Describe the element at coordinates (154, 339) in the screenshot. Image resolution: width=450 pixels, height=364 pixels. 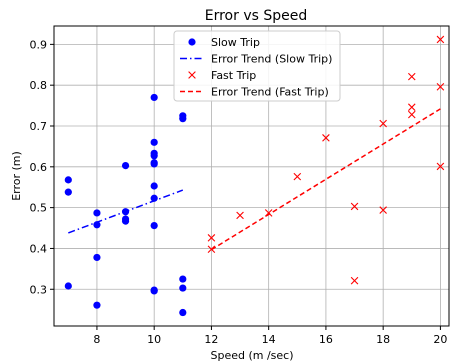
I see `x-tick-label: 10` at that location.